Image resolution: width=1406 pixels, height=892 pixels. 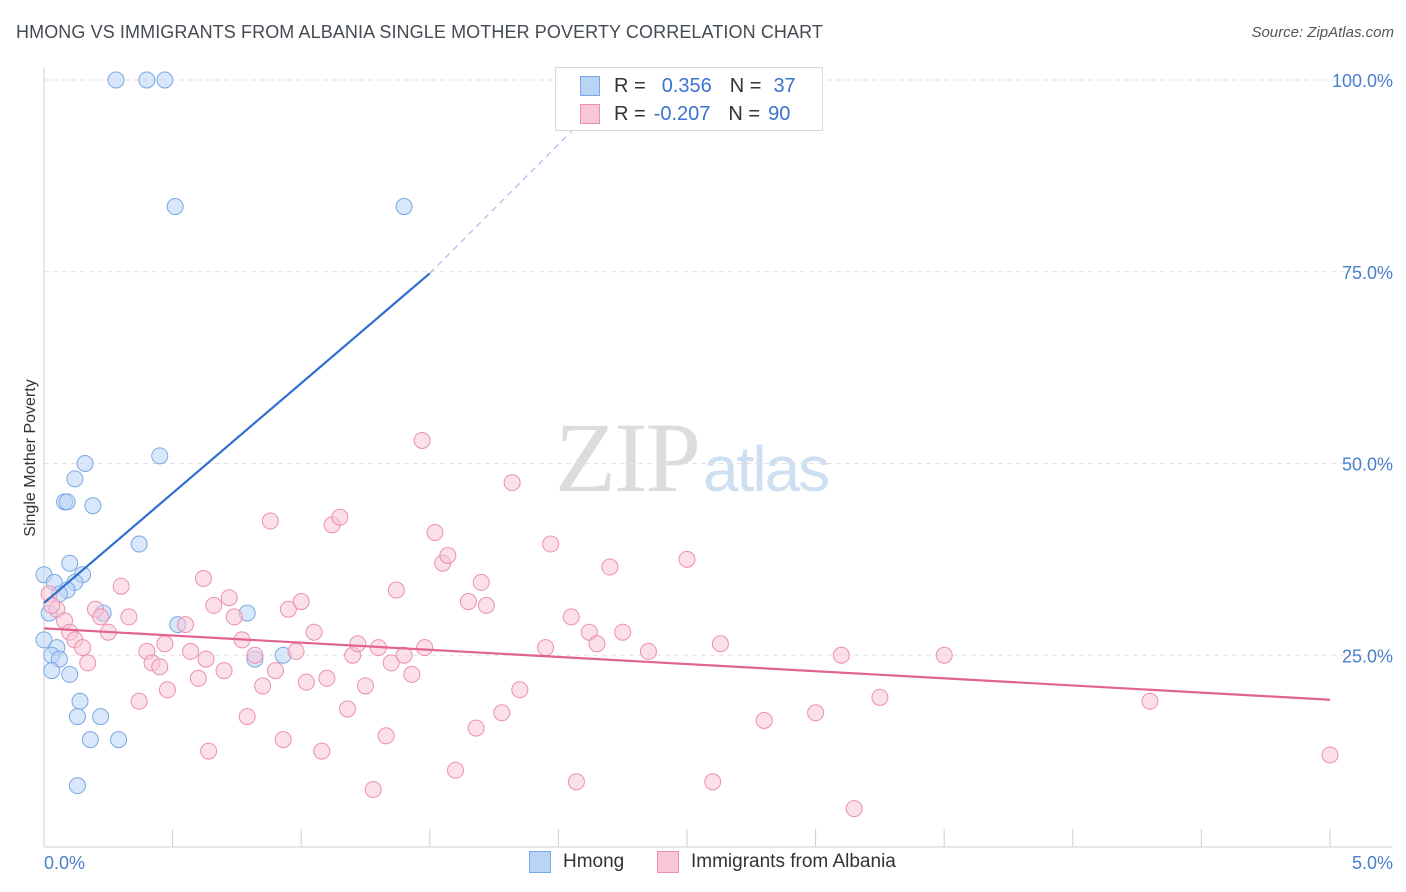 I want to click on correlation-legend: R = 0.356 N = 37 R = -0.207 N = 90, so click(x=689, y=99).